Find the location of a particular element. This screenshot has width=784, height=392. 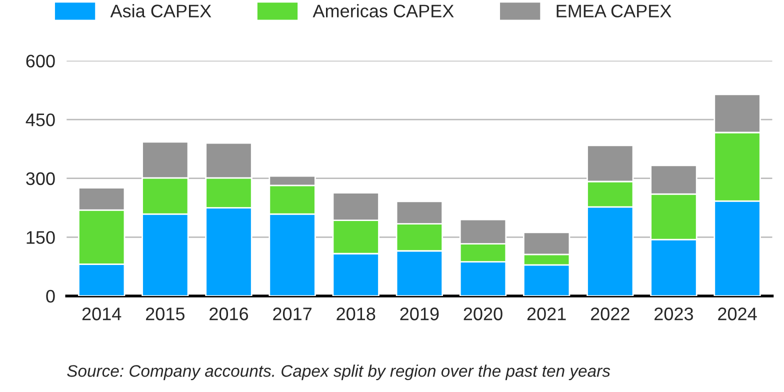

y-tick-label: 150 is located at coordinates (40, 237).